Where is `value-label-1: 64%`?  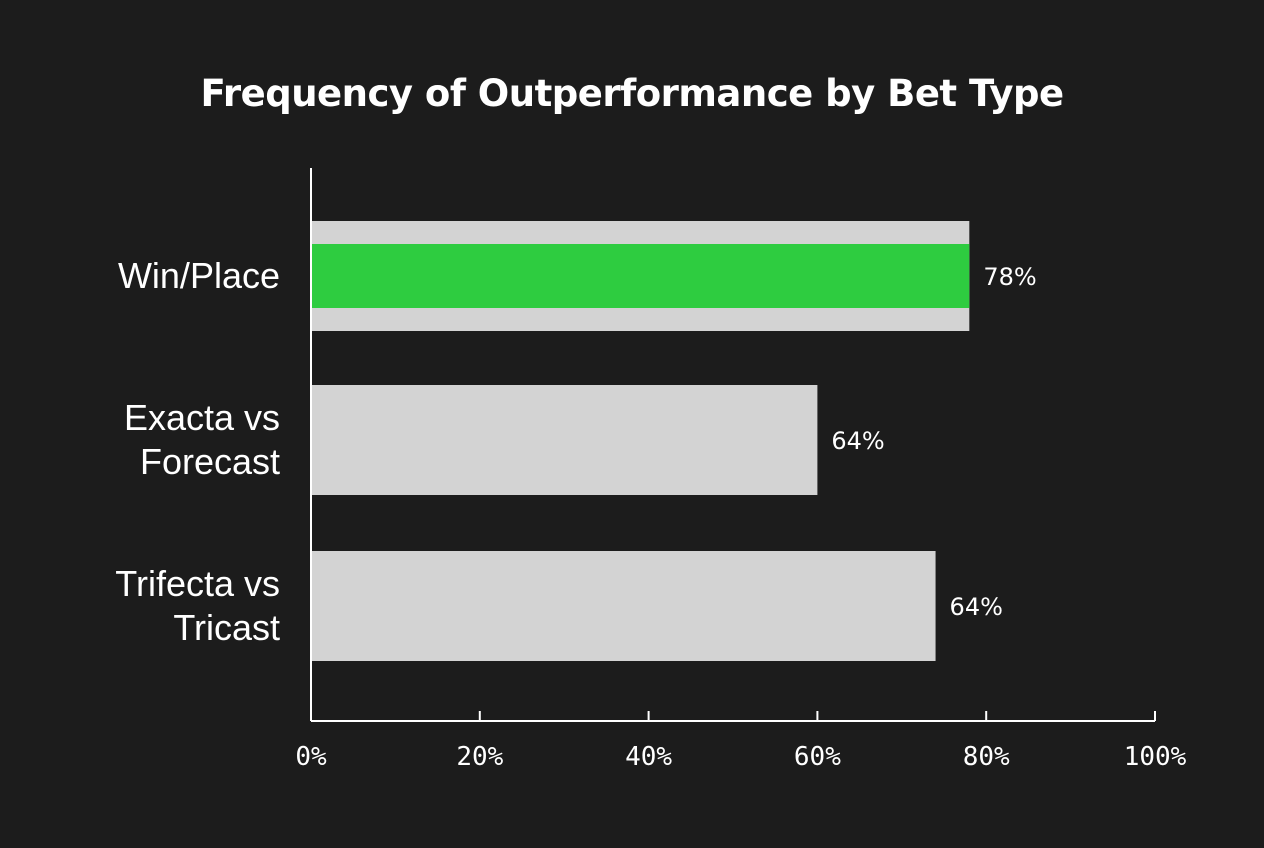 value-label-1: 64% is located at coordinates (857, 441).